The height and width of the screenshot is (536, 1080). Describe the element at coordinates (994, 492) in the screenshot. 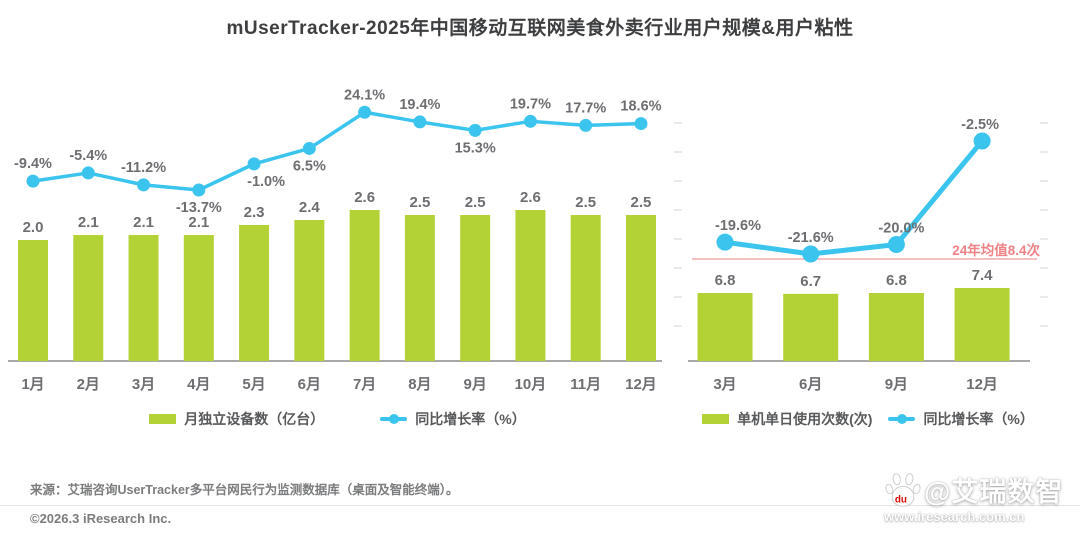

I see `watermark-brand-text: @艾瑞数智` at that location.